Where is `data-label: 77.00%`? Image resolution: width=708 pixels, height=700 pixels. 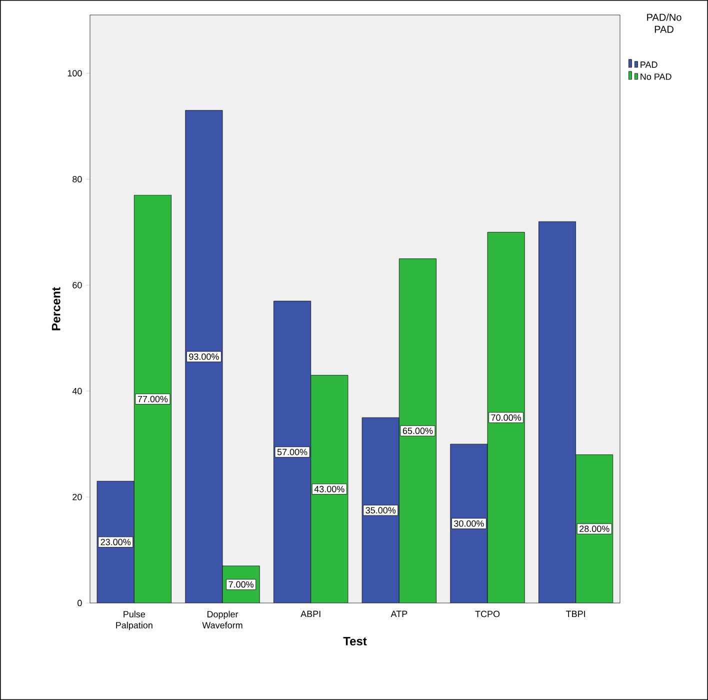 data-label: 77.00% is located at coordinates (153, 399).